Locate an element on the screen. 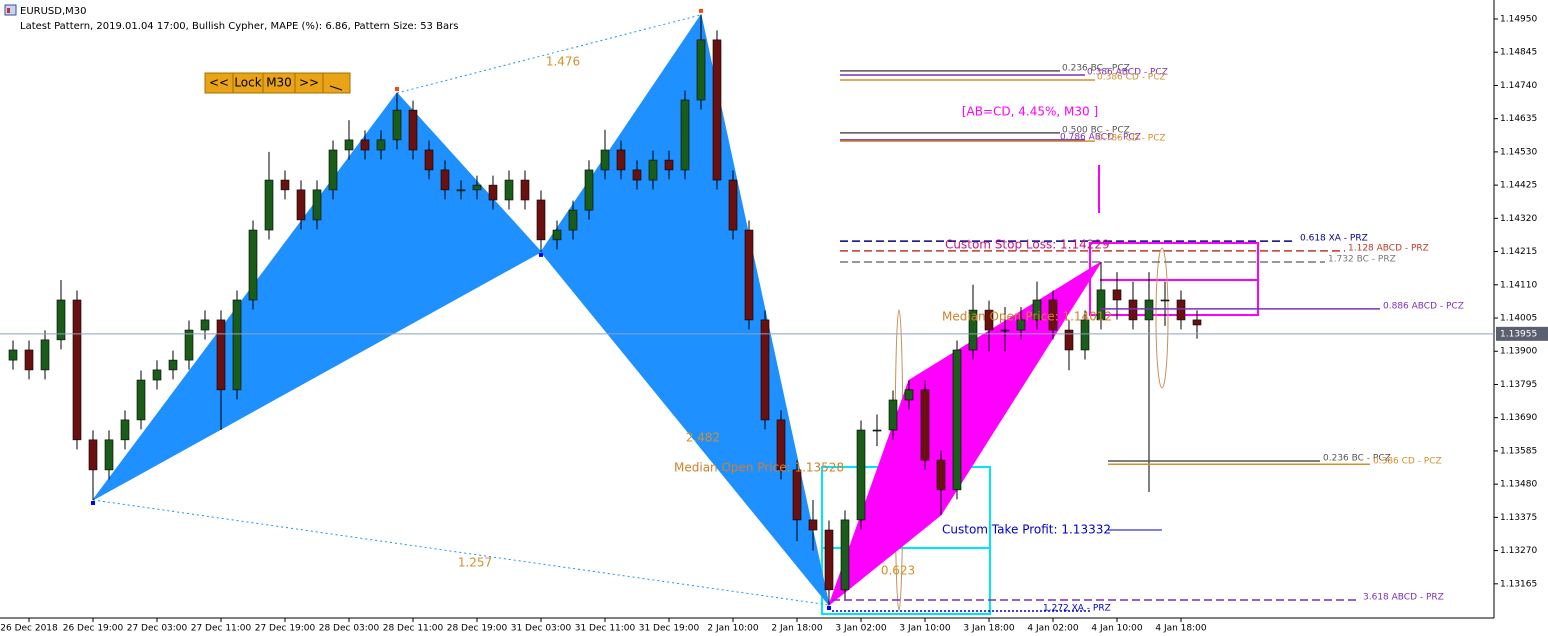 The height and width of the screenshot is (636, 1548). stop-loss-label: Custom Stop Loss: 1.14229 is located at coordinates (1027, 245).